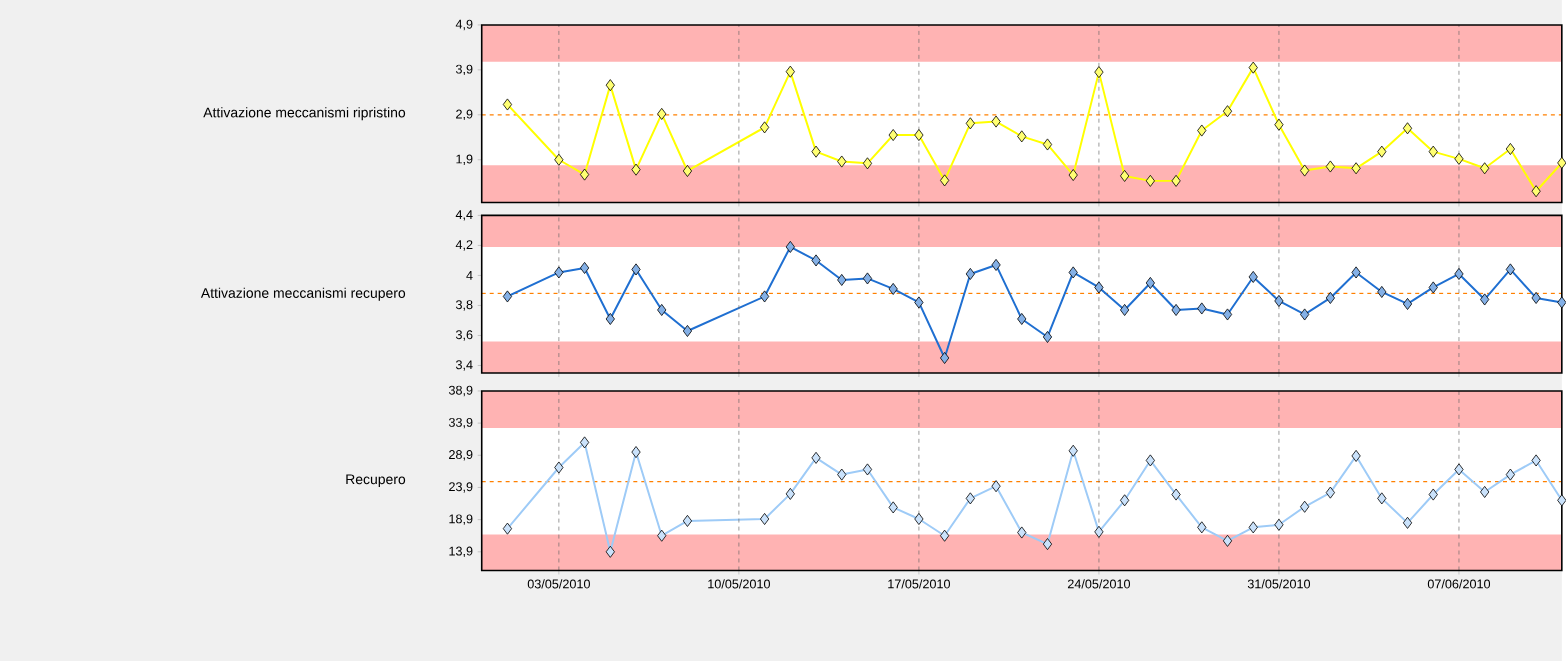  What do you see at coordinates (464, 245) in the screenshot?
I see `y-tick-label: 4,2` at bounding box center [464, 245].